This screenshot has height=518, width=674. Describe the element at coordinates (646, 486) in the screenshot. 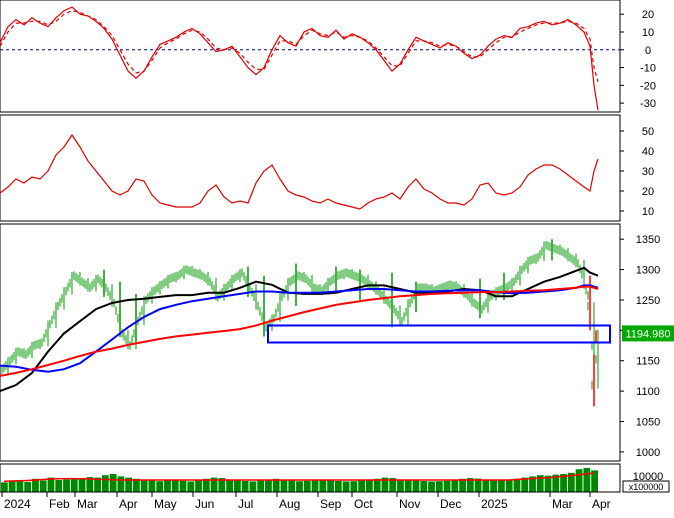

I see `volume-unit-box` at that location.